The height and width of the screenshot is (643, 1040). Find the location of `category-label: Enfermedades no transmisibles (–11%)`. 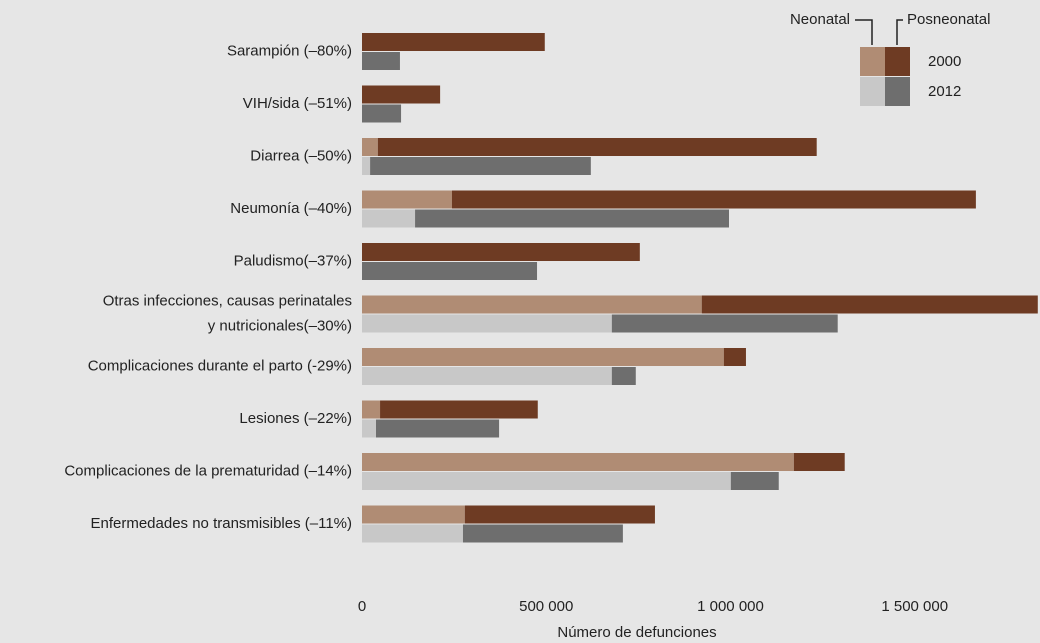

category-label: Enfermedades no transmisibles (–11%) is located at coordinates (221, 523).